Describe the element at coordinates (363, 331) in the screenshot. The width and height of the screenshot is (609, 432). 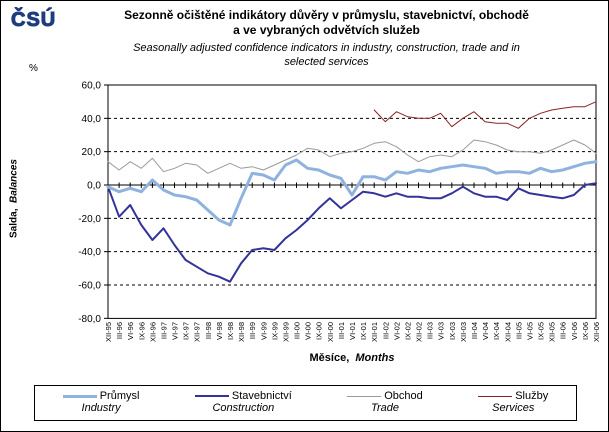
I see `x-tick-label: IX-01` at that location.